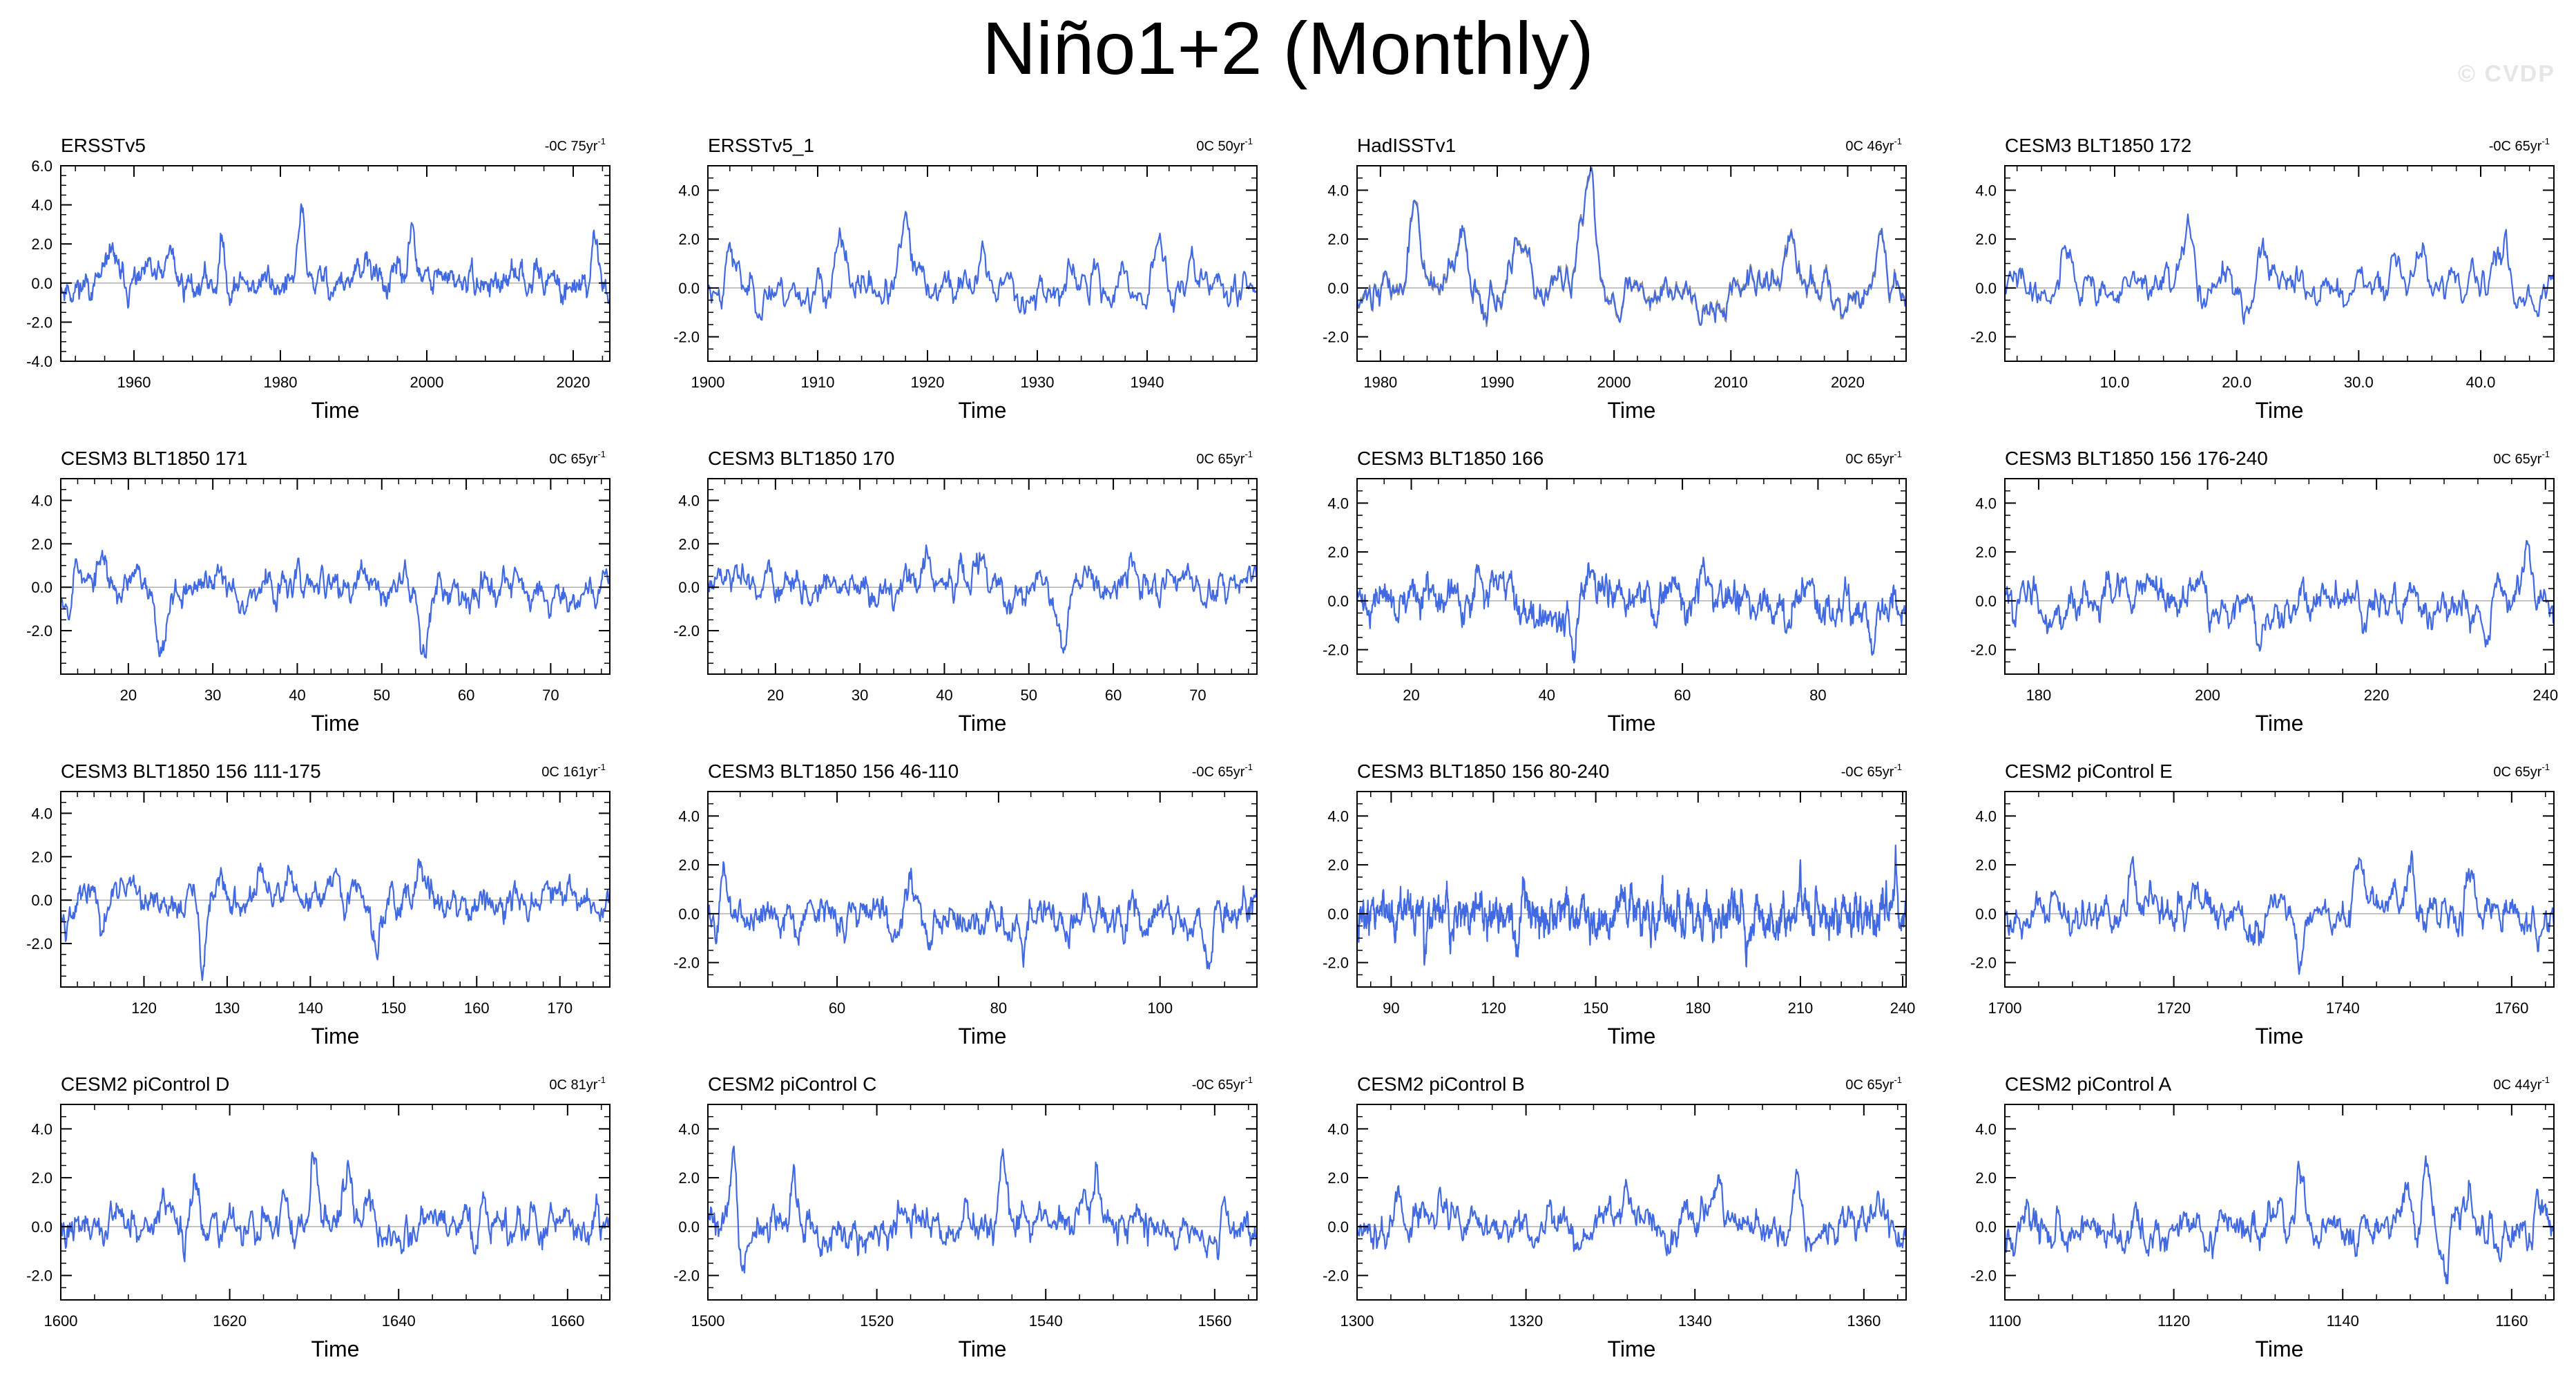 This screenshot has width=2576, height=1389. Describe the element at coordinates (2039, 695) in the screenshot. I see `x-tick-label: 180` at that location.